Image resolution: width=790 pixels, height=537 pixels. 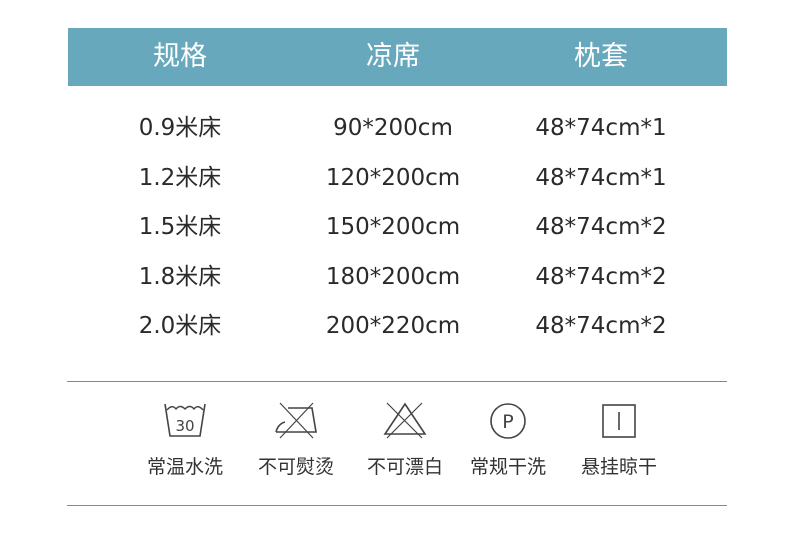 I want to click on divider-top, so click(x=397, y=381).